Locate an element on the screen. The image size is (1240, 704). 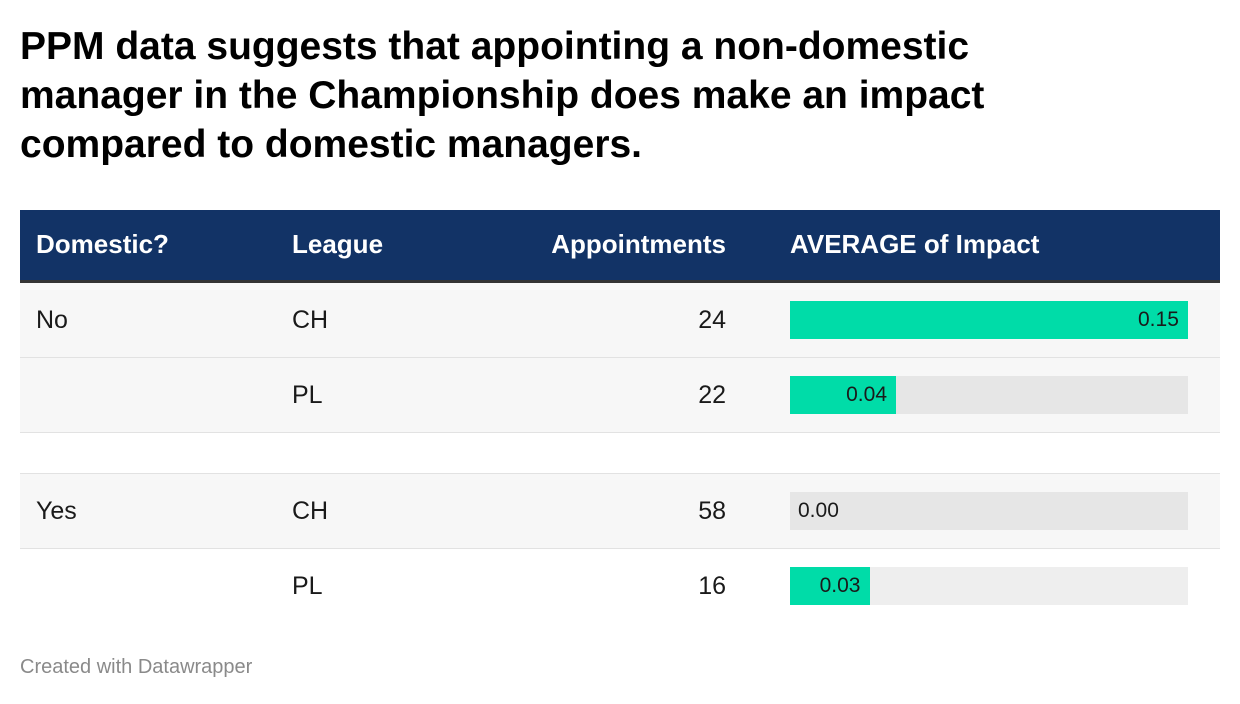
column-header-league: League is located at coordinates (338, 244).